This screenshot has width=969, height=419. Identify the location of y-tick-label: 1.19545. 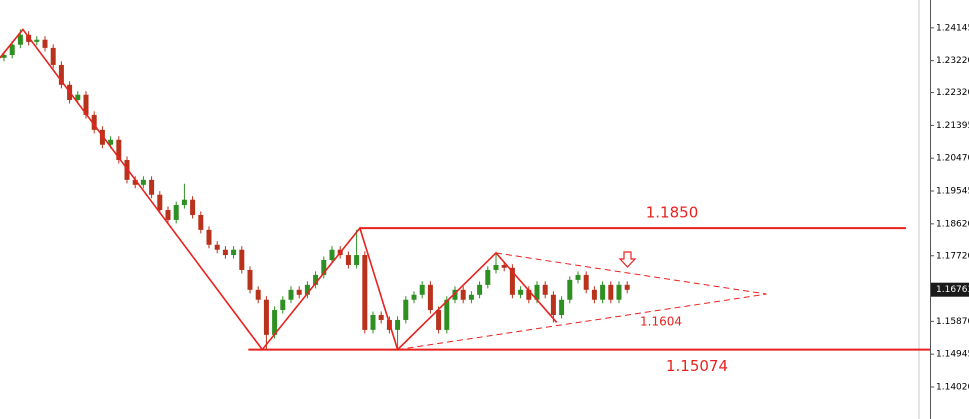
(952, 192).